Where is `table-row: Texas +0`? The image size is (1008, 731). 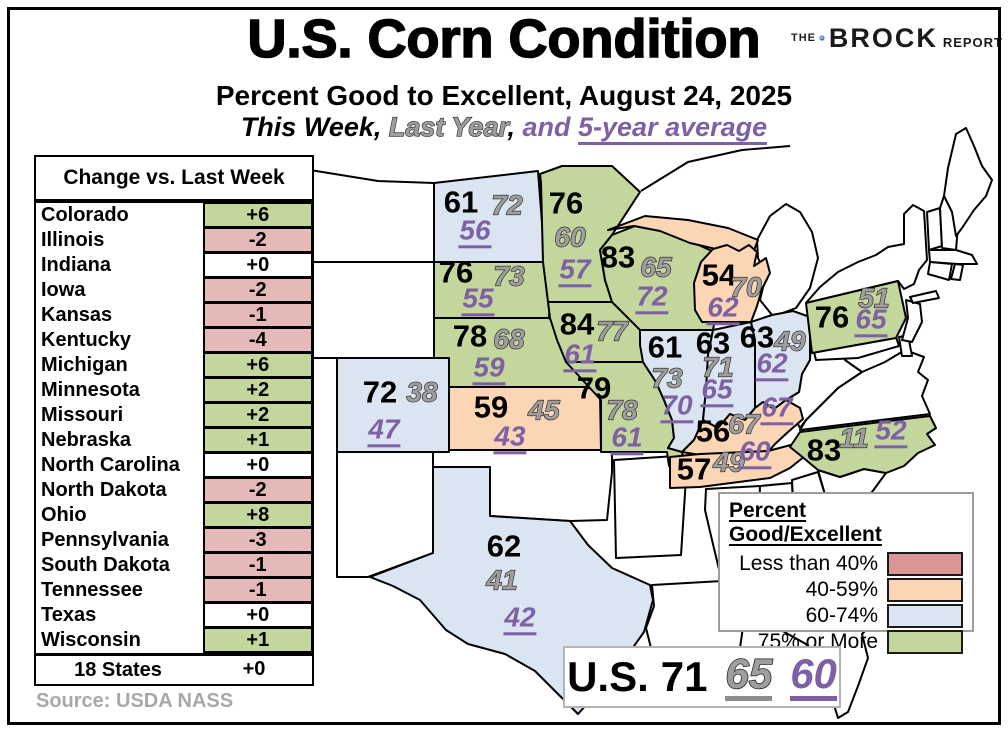
table-row: Texas +0 is located at coordinates (174, 615).